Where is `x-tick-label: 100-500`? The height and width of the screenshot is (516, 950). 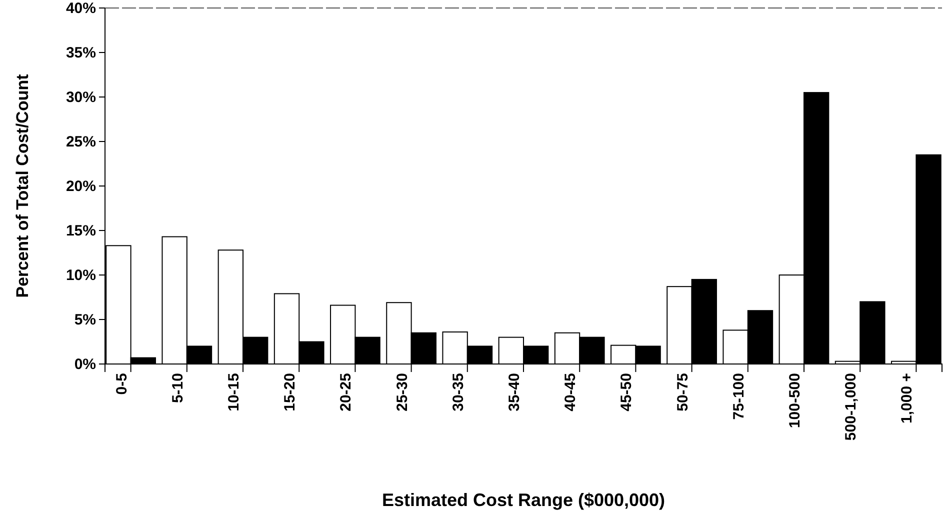
x-tick-label: 100-500 is located at coordinates (795, 400).